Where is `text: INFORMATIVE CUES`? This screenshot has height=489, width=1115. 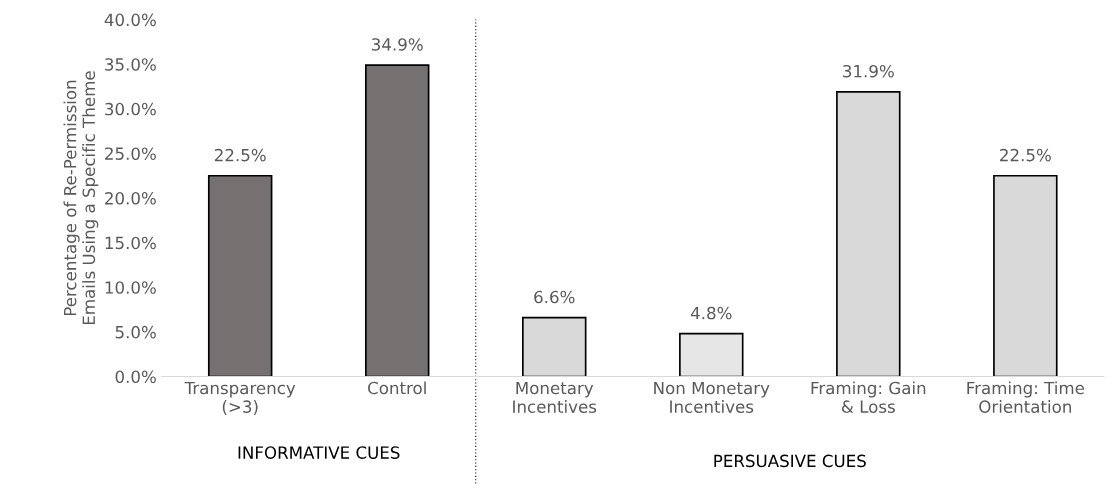
text: INFORMATIVE CUES is located at coordinates (319, 452).